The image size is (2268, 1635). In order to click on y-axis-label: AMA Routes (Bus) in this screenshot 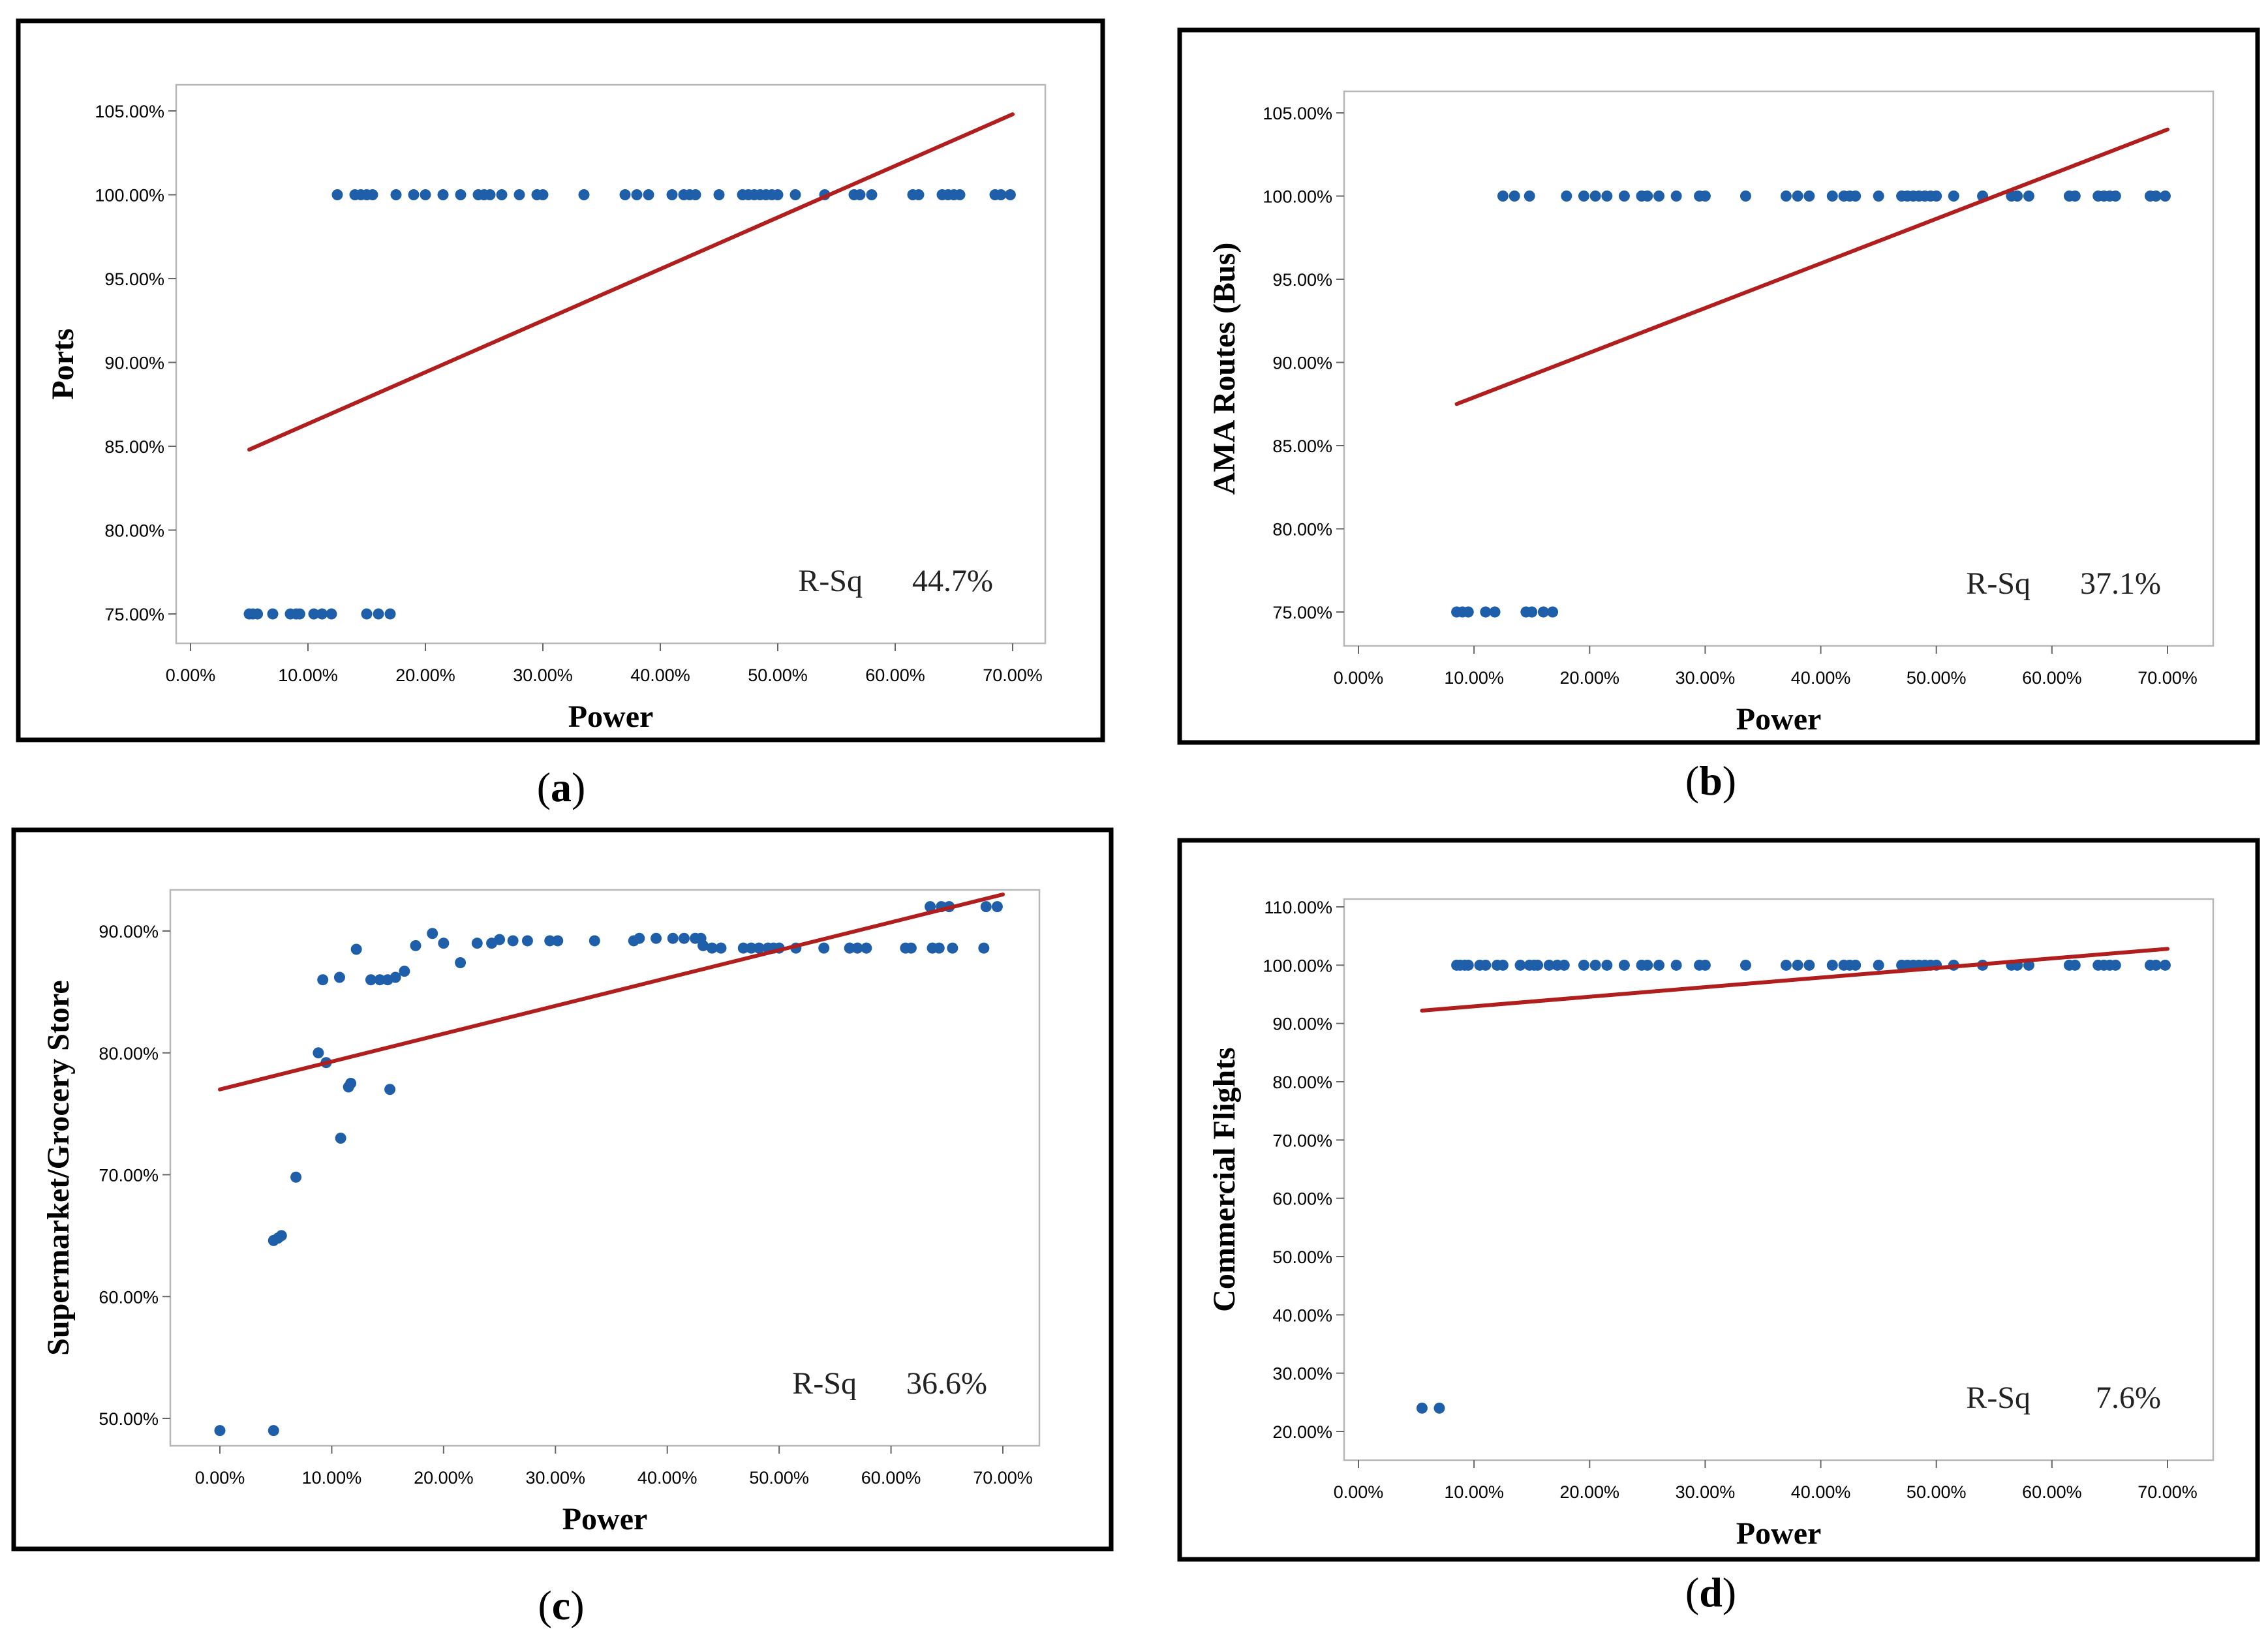, I will do `click(1224, 369)`.